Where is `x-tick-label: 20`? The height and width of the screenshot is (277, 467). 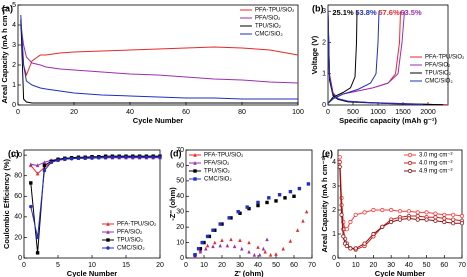 x-tick-label: 20 is located at coordinates (374, 265).